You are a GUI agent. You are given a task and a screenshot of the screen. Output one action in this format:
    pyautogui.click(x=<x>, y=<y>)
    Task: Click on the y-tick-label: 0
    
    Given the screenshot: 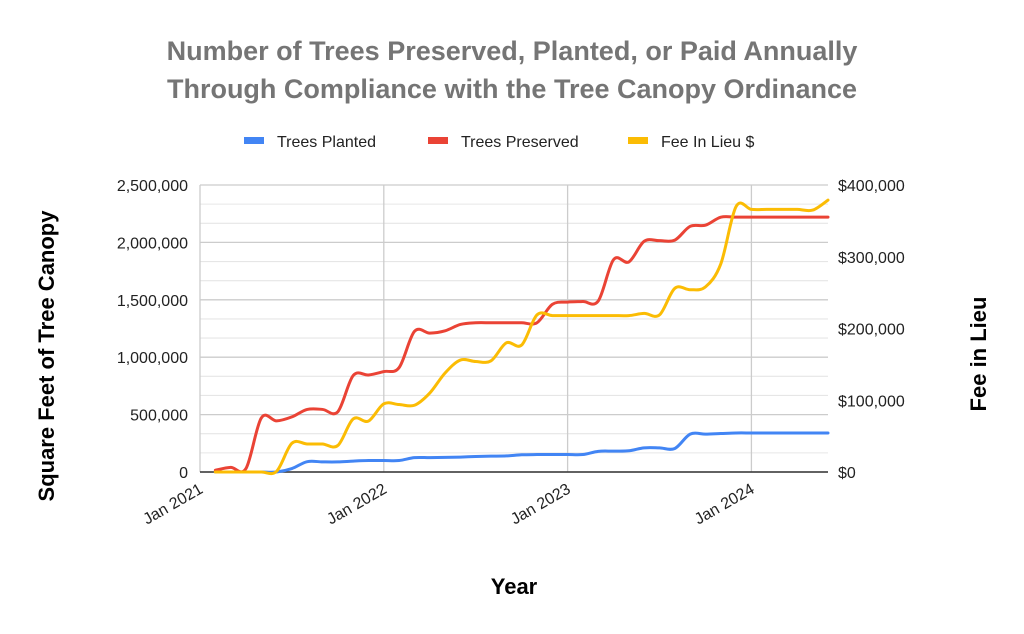 What is the action you would take?
    pyautogui.click(x=183, y=473)
    